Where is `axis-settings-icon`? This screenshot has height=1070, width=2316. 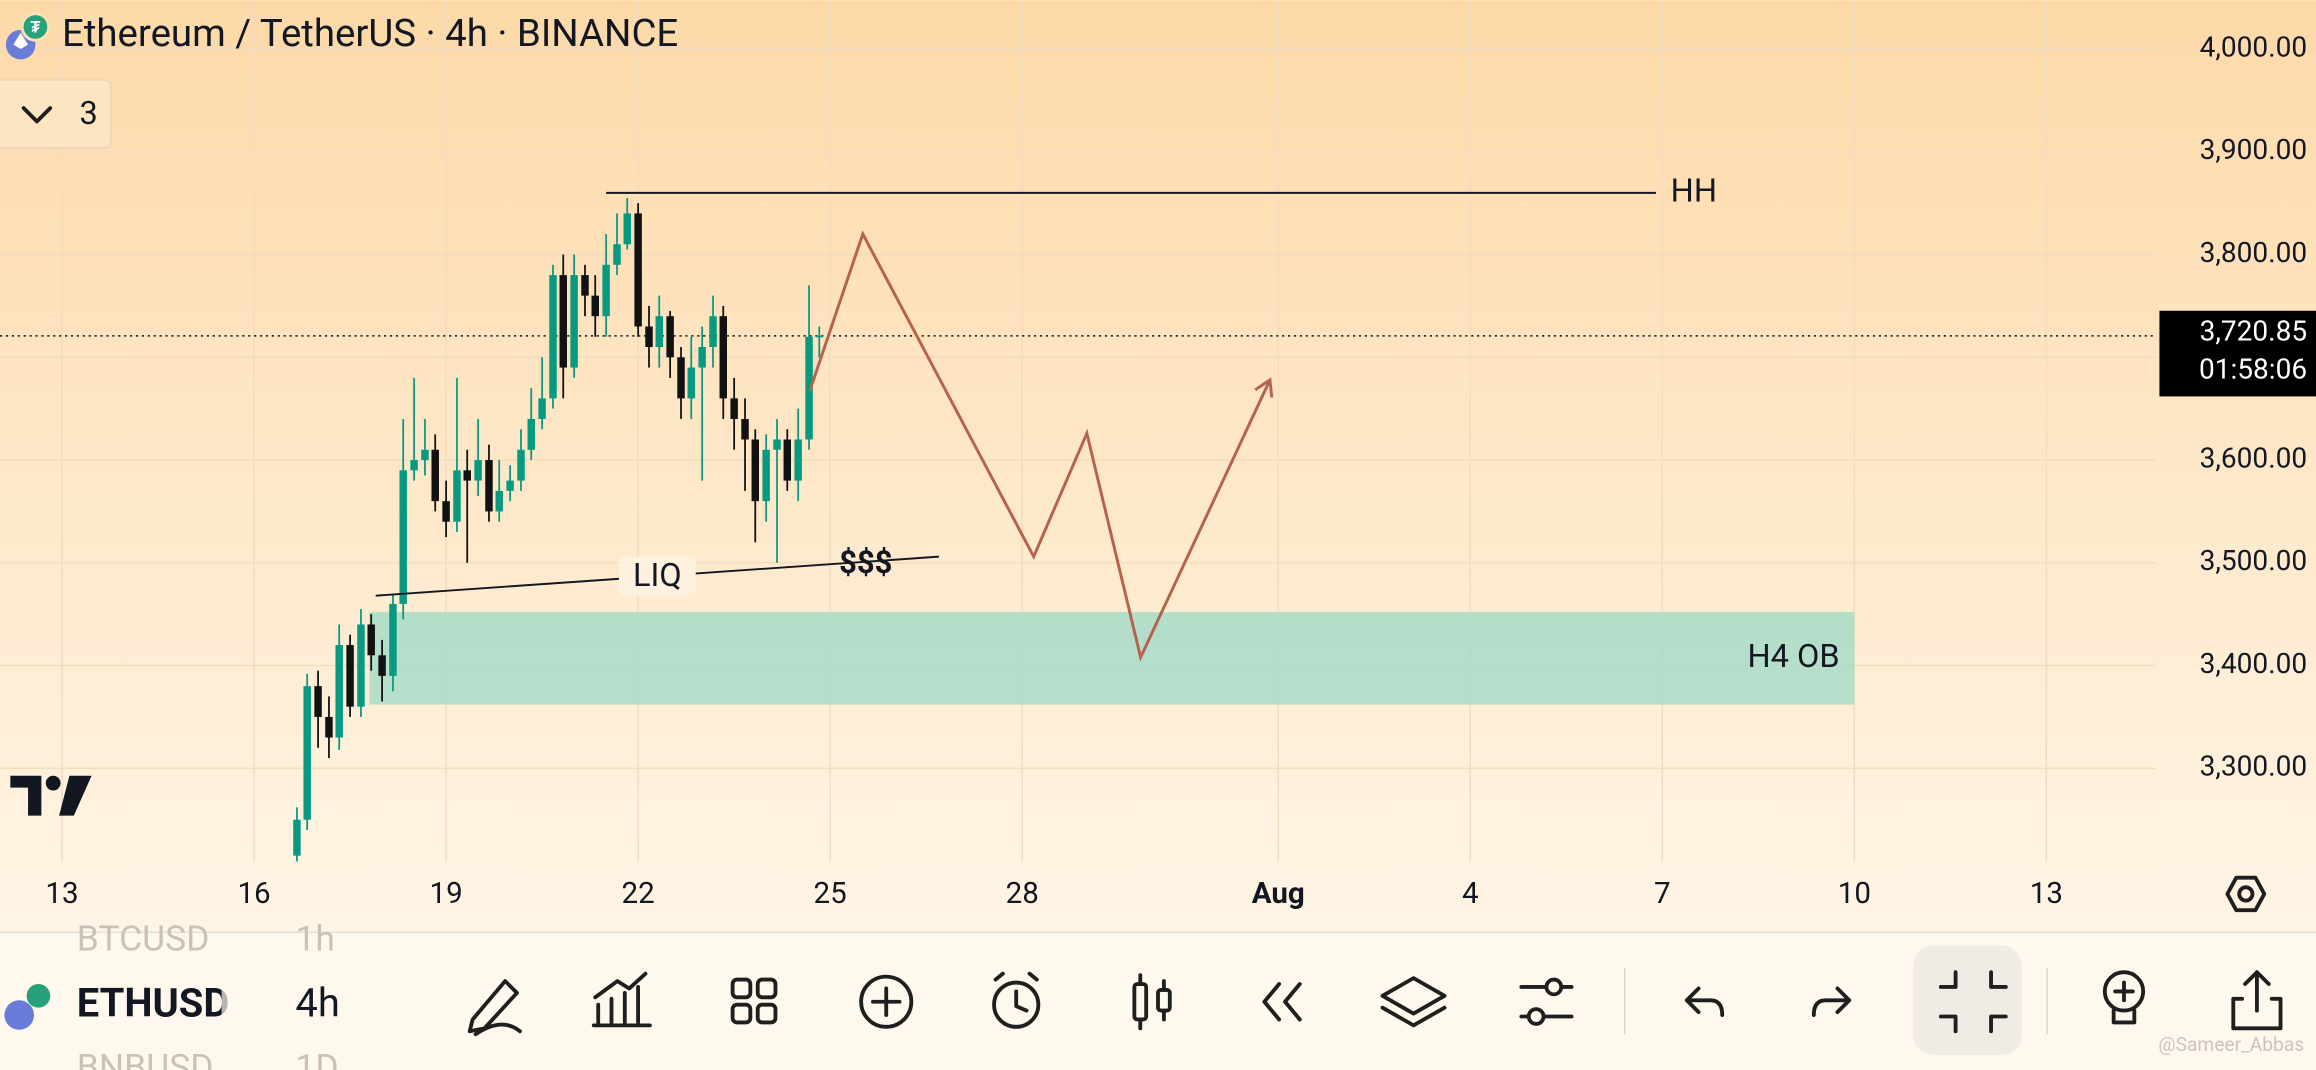 axis-settings-icon is located at coordinates (2246, 894).